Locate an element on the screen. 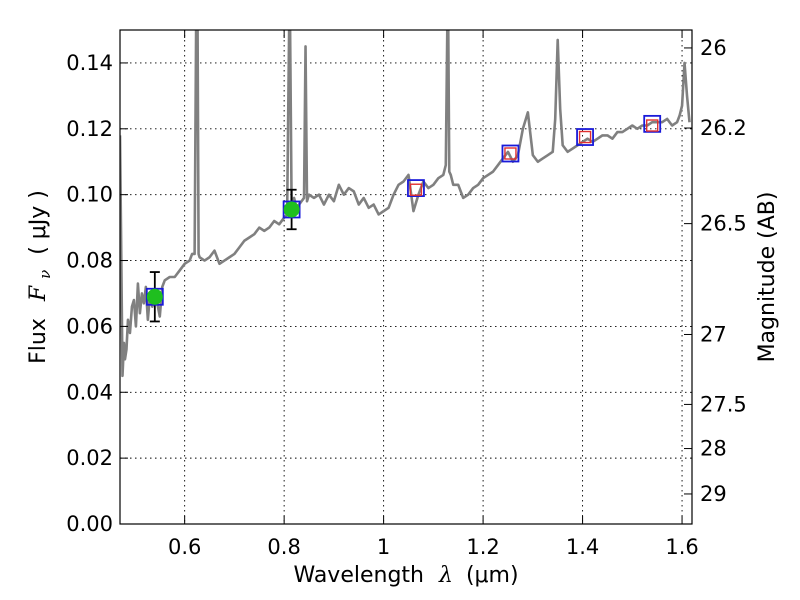 The width and height of the screenshot is (800, 600). y-tick-label: 0.06 is located at coordinates (89, 326).